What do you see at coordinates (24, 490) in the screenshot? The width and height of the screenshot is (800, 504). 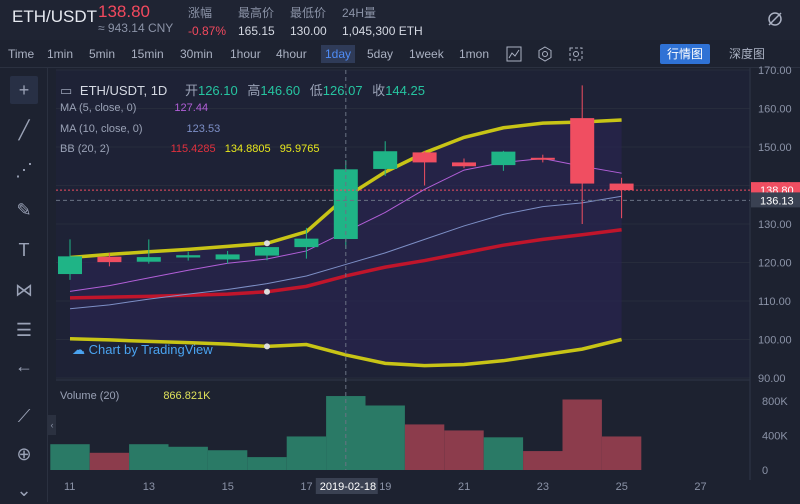 I see `chevron-down-icon: ⌄` at bounding box center [24, 490].